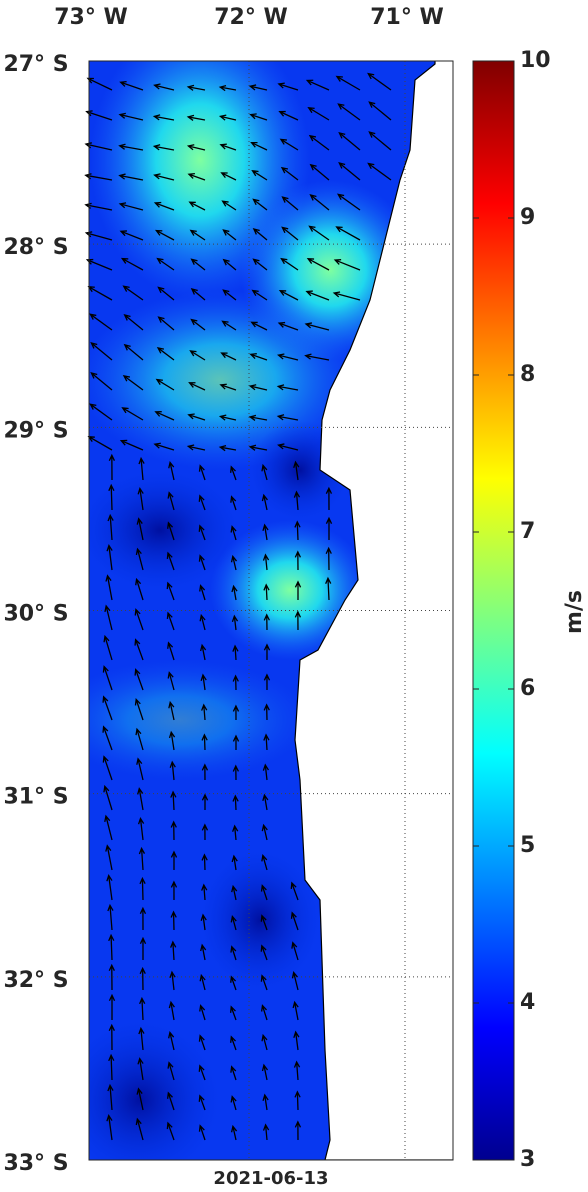 The width and height of the screenshot is (588, 1192). I want to click on lon-label: 71° W, so click(407, 17).